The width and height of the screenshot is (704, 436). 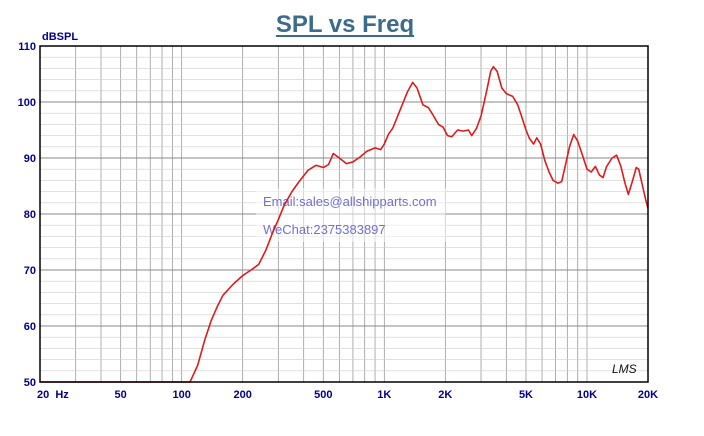 What do you see at coordinates (526, 395) in the screenshot?
I see `x-tick-label: 5K` at bounding box center [526, 395].